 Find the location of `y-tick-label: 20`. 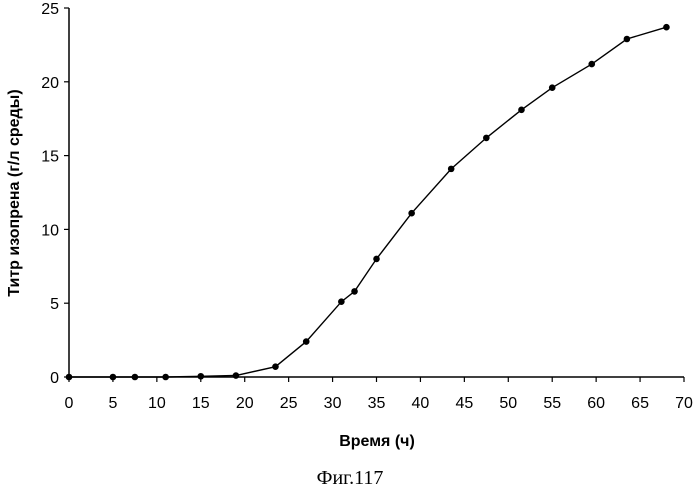

y-tick-label: 20 is located at coordinates (50, 83).